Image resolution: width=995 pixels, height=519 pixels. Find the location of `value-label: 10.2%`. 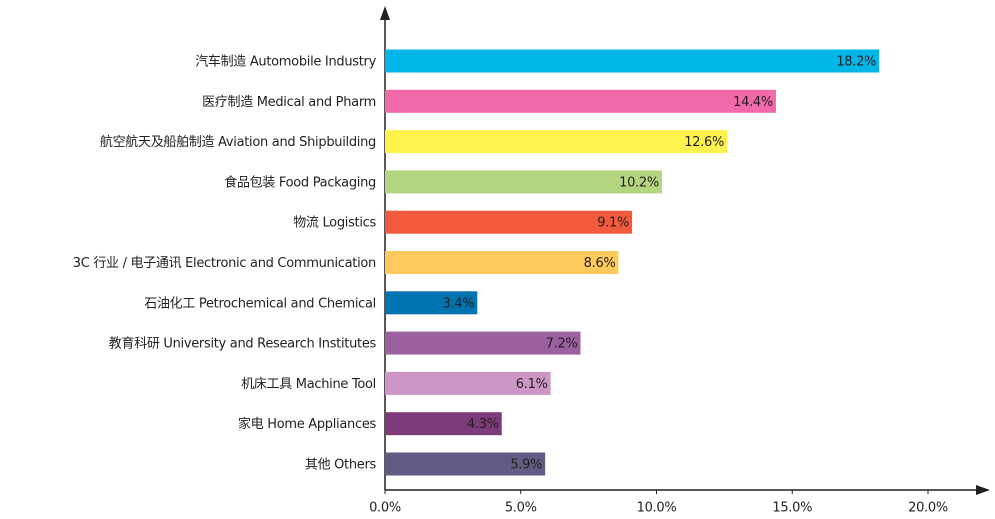

value-label: 10.2% is located at coordinates (639, 182).